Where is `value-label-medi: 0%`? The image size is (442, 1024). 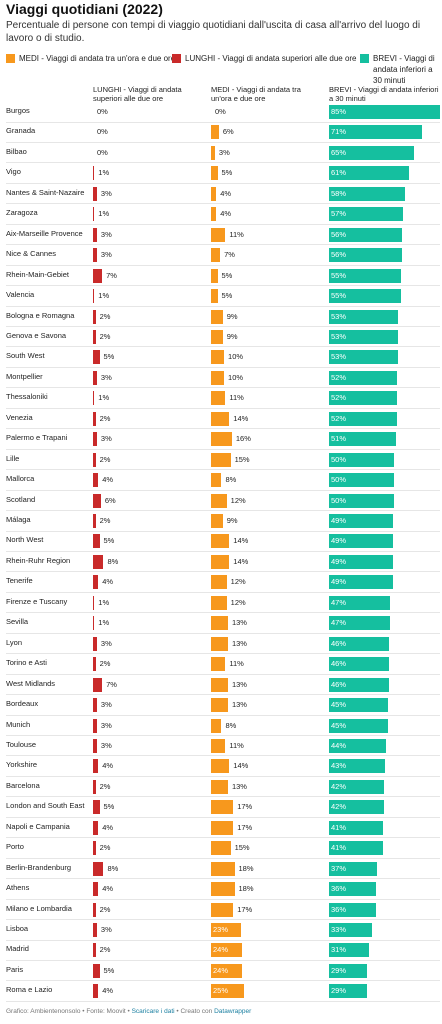 value-label-medi: 0% is located at coordinates (220, 111).